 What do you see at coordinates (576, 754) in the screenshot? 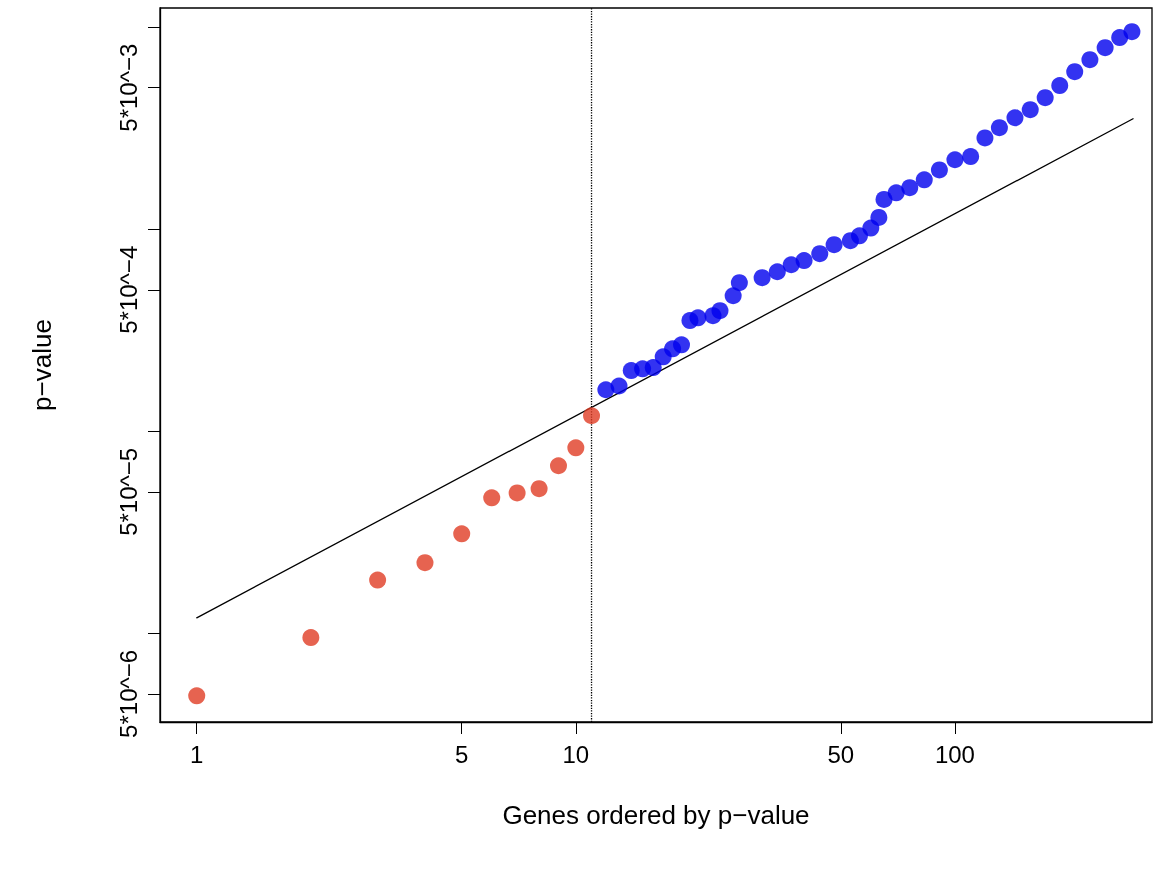
I see `x-tick-label: 10` at bounding box center [576, 754].